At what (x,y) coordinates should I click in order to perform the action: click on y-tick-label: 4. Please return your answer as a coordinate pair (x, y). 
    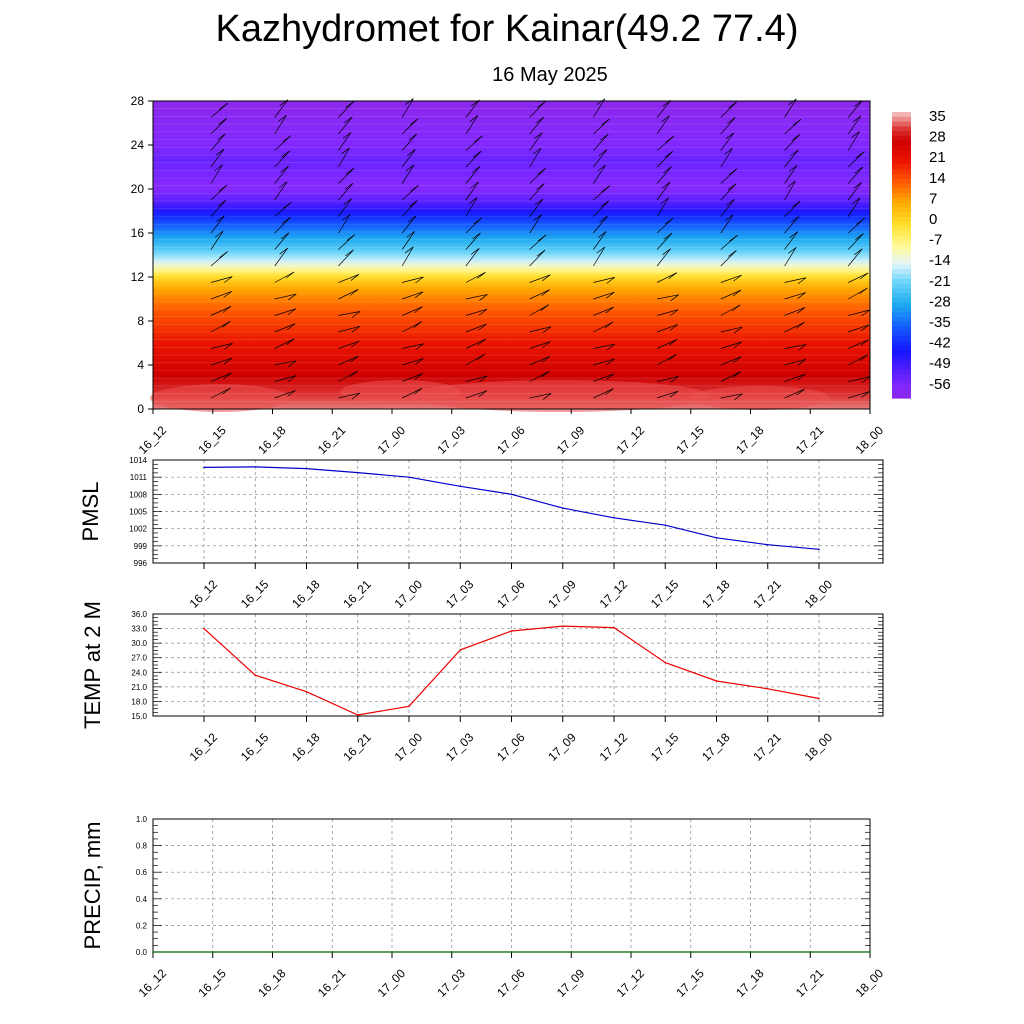
    Looking at the image, I should click on (140, 365).